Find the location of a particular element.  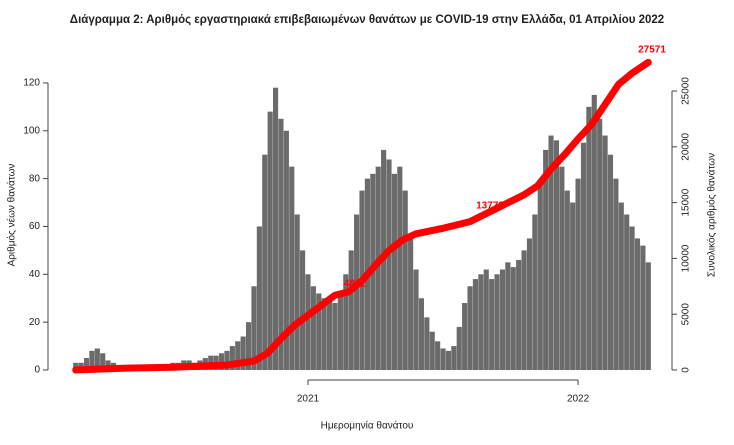

y-tick-label: 40 is located at coordinates (35, 274).